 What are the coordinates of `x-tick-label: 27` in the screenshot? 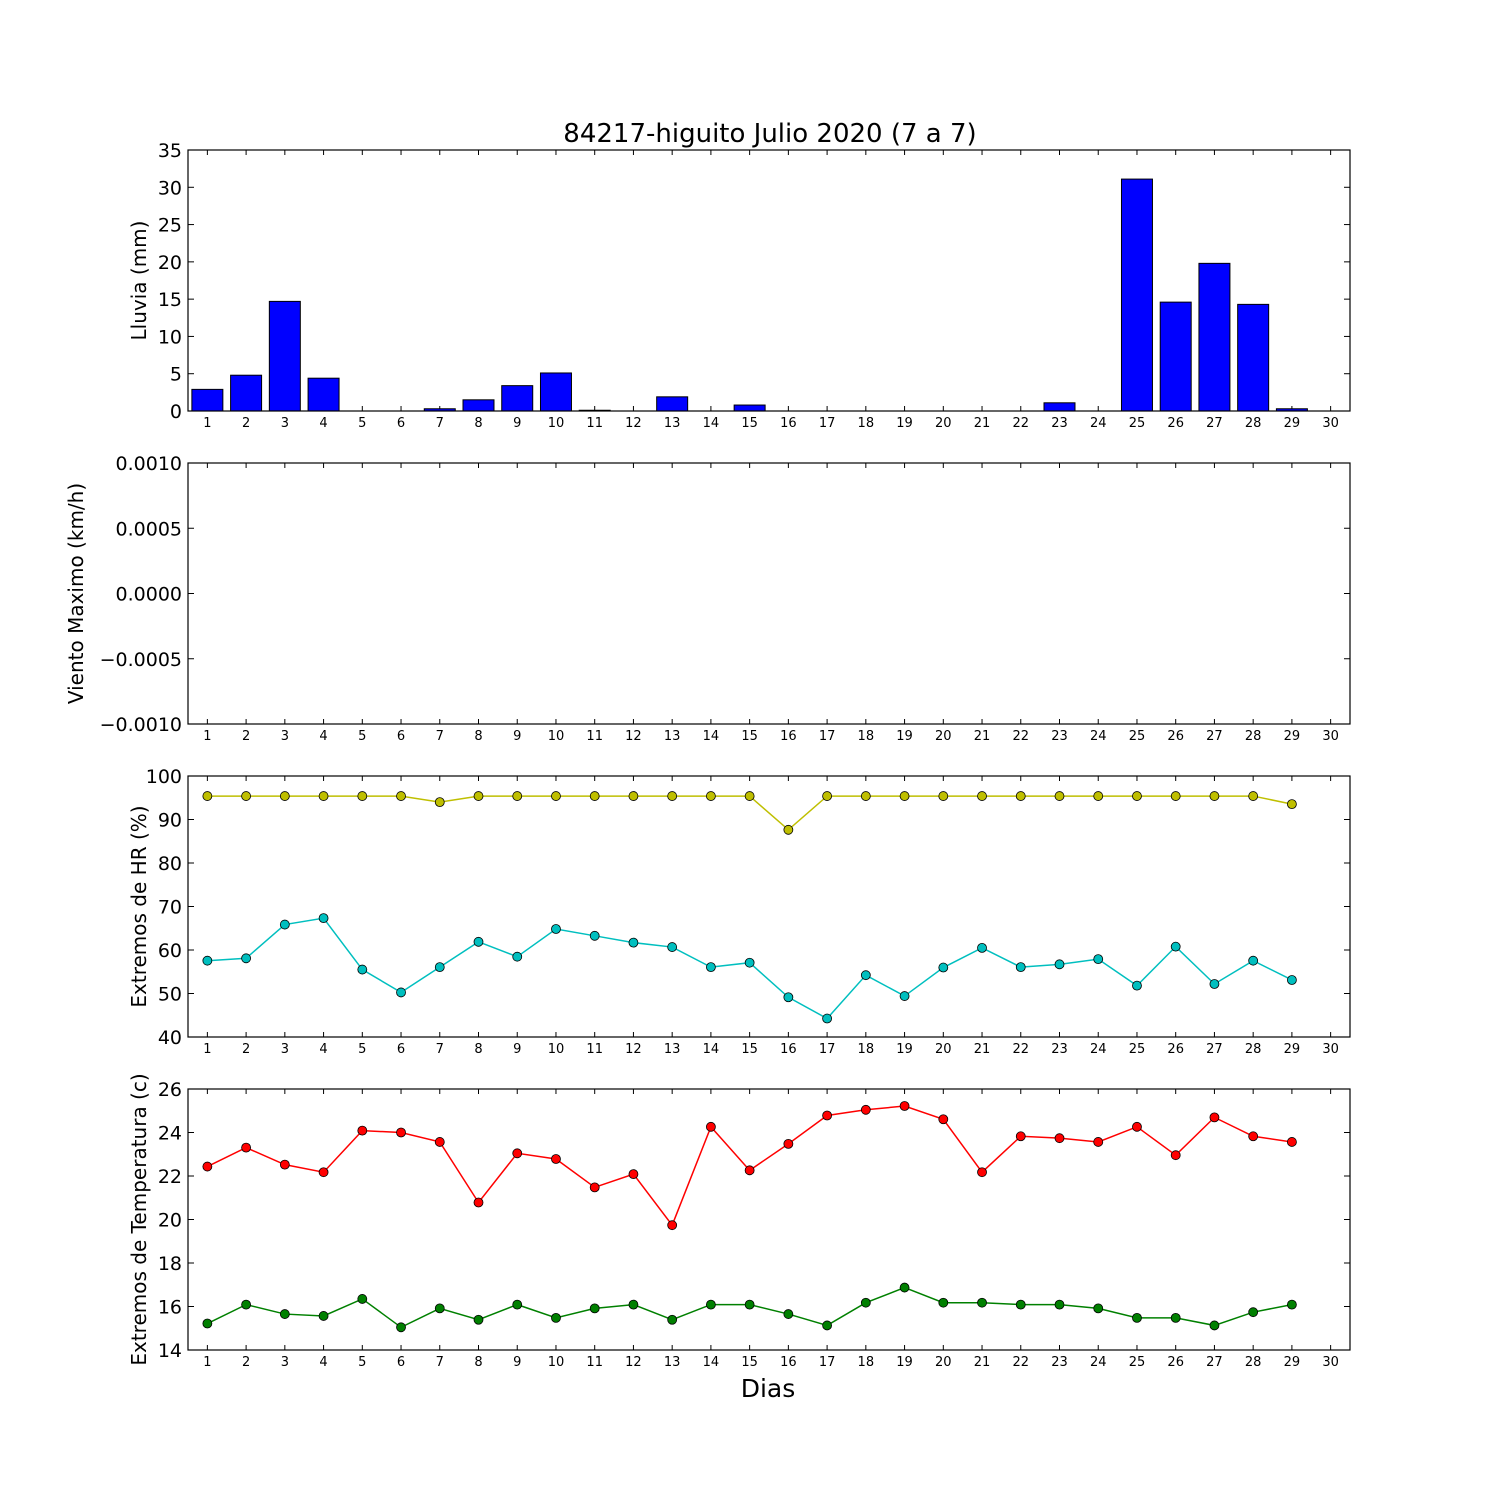 It's located at (1214, 1362).